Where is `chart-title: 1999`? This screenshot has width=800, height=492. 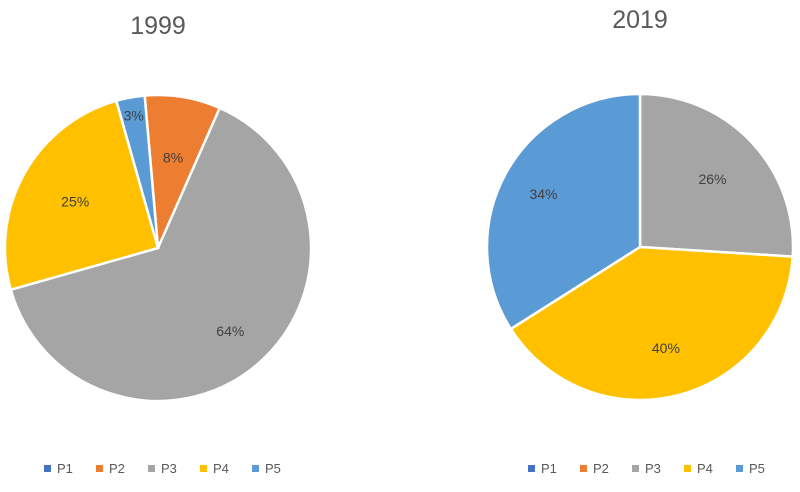 chart-title: 1999 is located at coordinates (158, 26).